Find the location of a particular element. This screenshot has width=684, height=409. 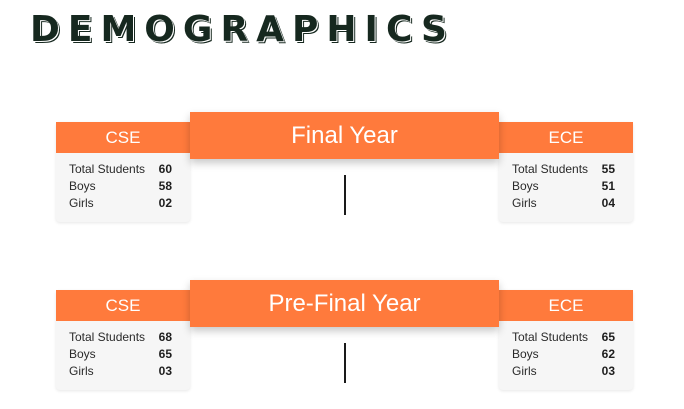

stat-value: 60 is located at coordinates (165, 169).